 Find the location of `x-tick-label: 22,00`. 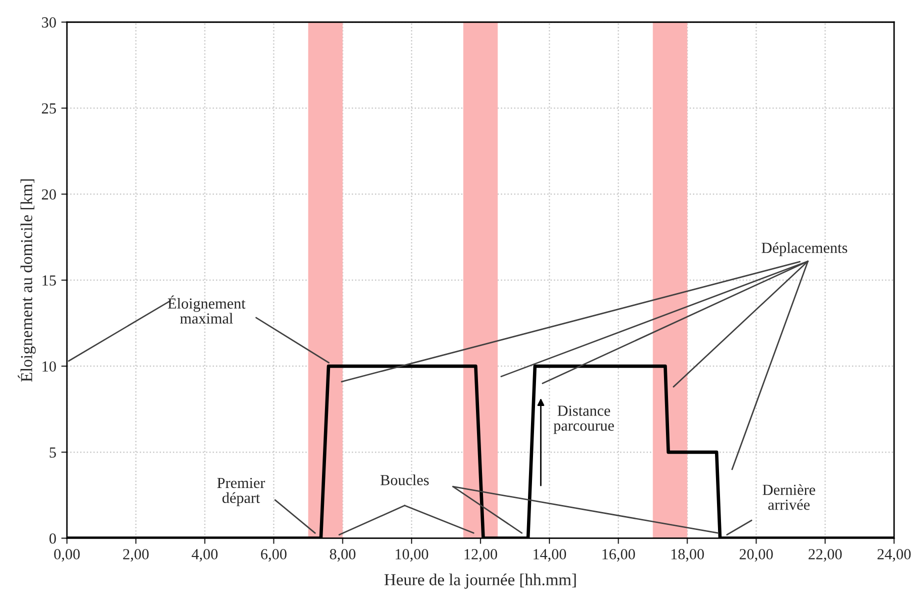

x-tick-label: 22,00 is located at coordinates (825, 555).